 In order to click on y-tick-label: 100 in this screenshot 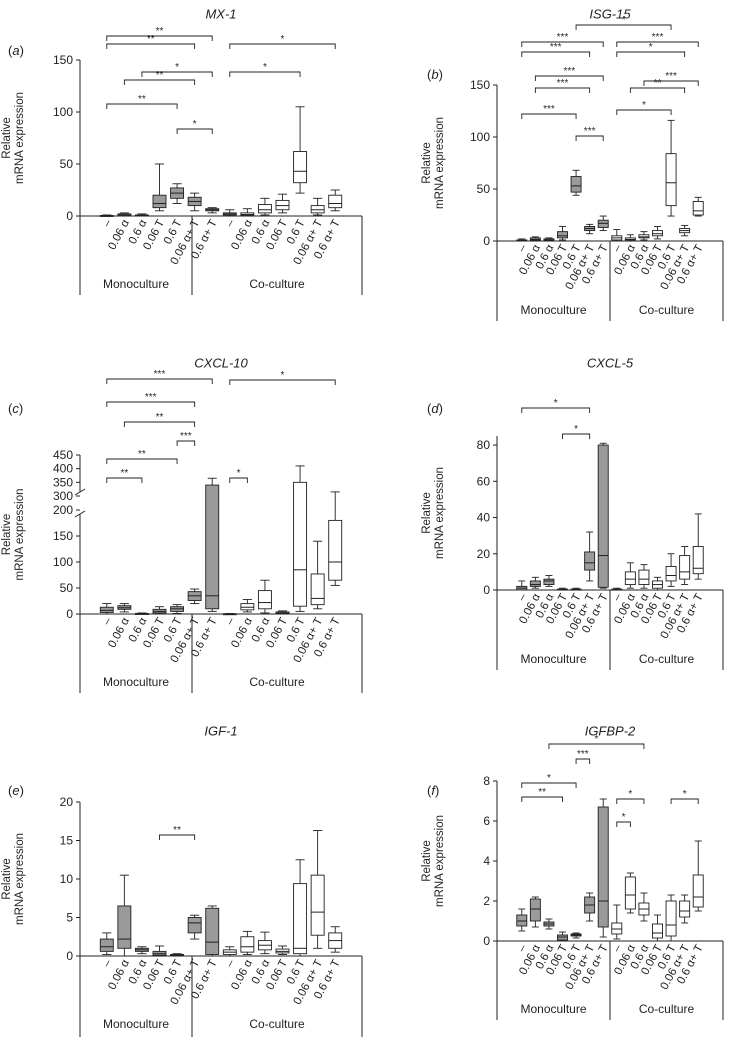, I will do `click(63, 562)`.